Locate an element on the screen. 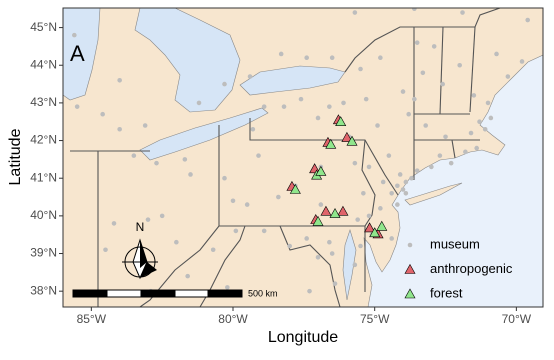 This screenshot has height=360, width=554. north-label: N is located at coordinates (140, 227).